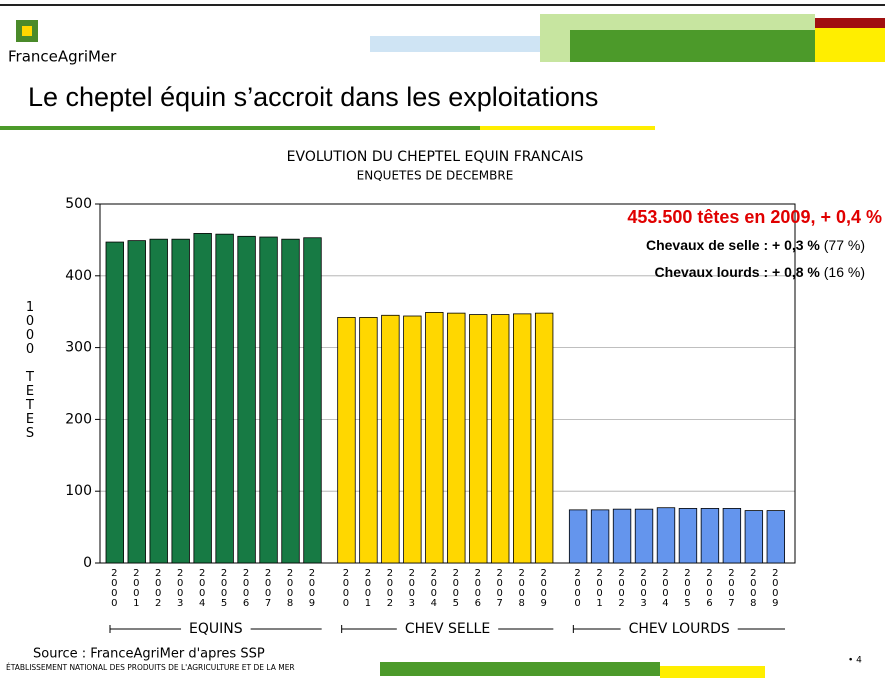 The height and width of the screenshot is (679, 885). I want to click on annotation-part: 453.500 têtes en 2009, + 0,4 %, so click(754, 217).